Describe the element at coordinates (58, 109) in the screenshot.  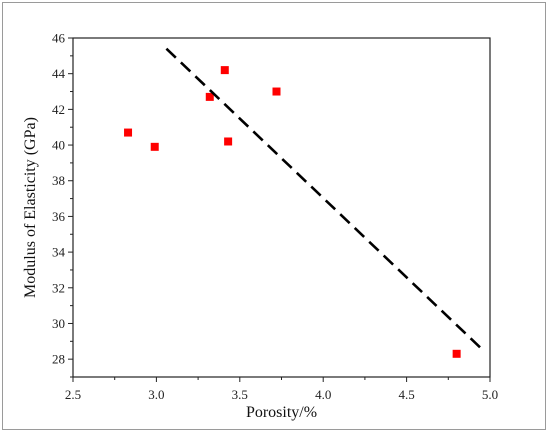
I see `y-tick-label: 42` at that location.